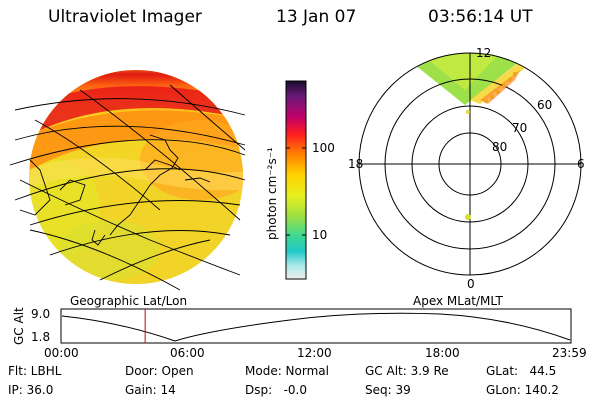 The width and height of the screenshot is (600, 400). Describe the element at coordinates (521, 371) in the screenshot. I see `status-glat: GLat: 44.5` at that location.